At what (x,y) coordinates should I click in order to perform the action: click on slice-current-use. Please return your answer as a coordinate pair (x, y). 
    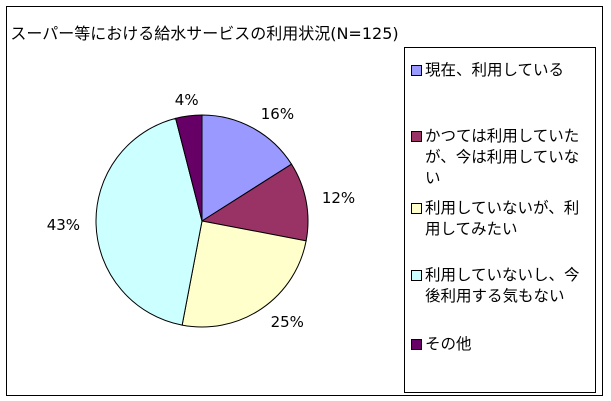
    Looking at the image, I should click on (247, 168).